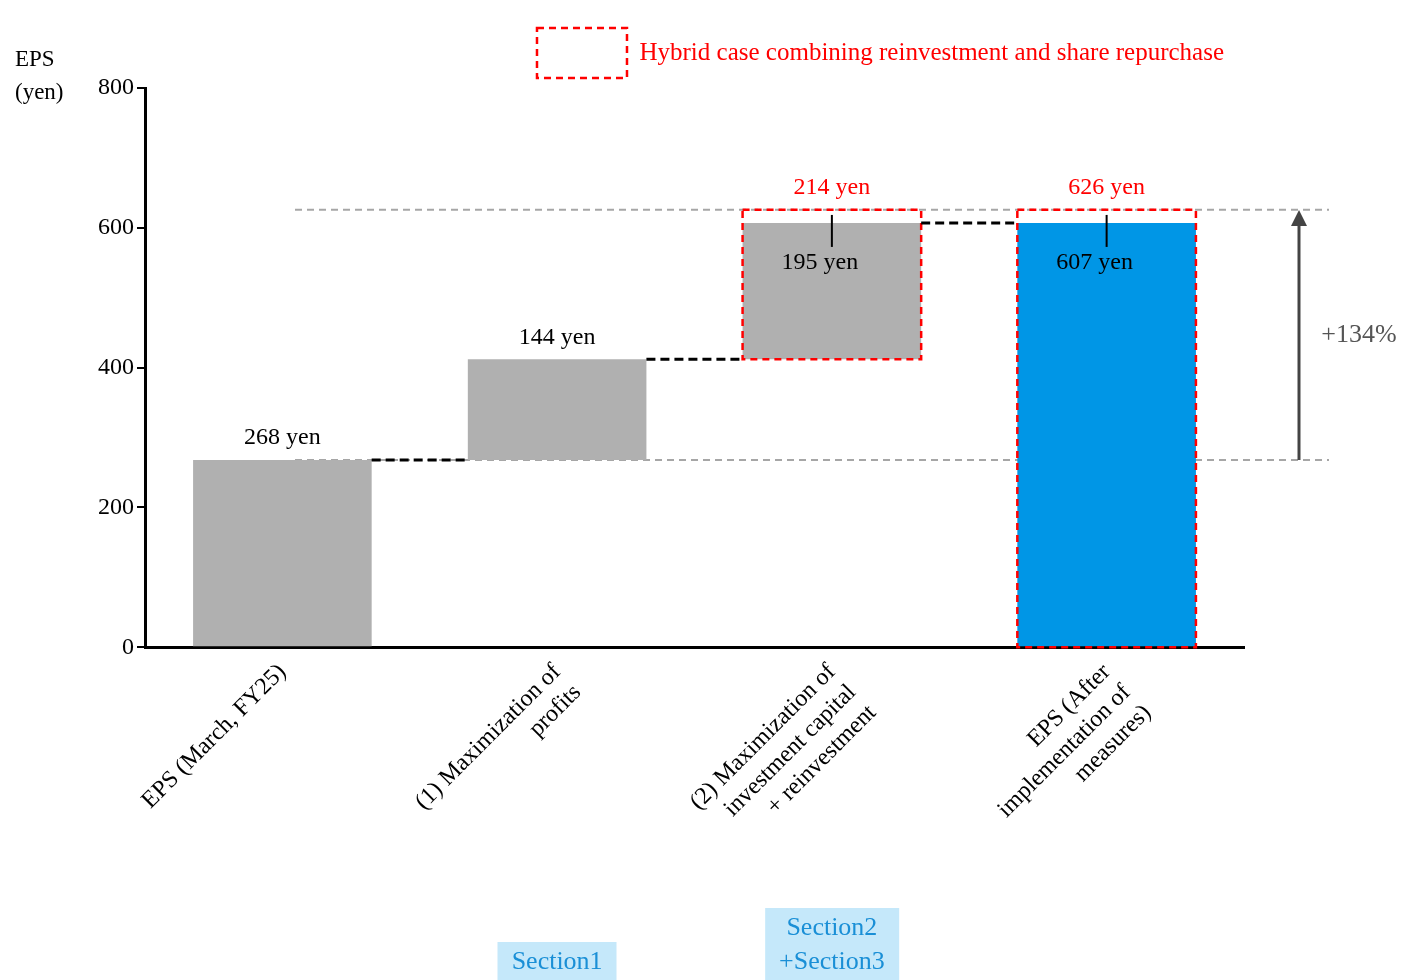  What do you see at coordinates (282, 436) in the screenshot?
I see `data-label: 268 yen` at bounding box center [282, 436].